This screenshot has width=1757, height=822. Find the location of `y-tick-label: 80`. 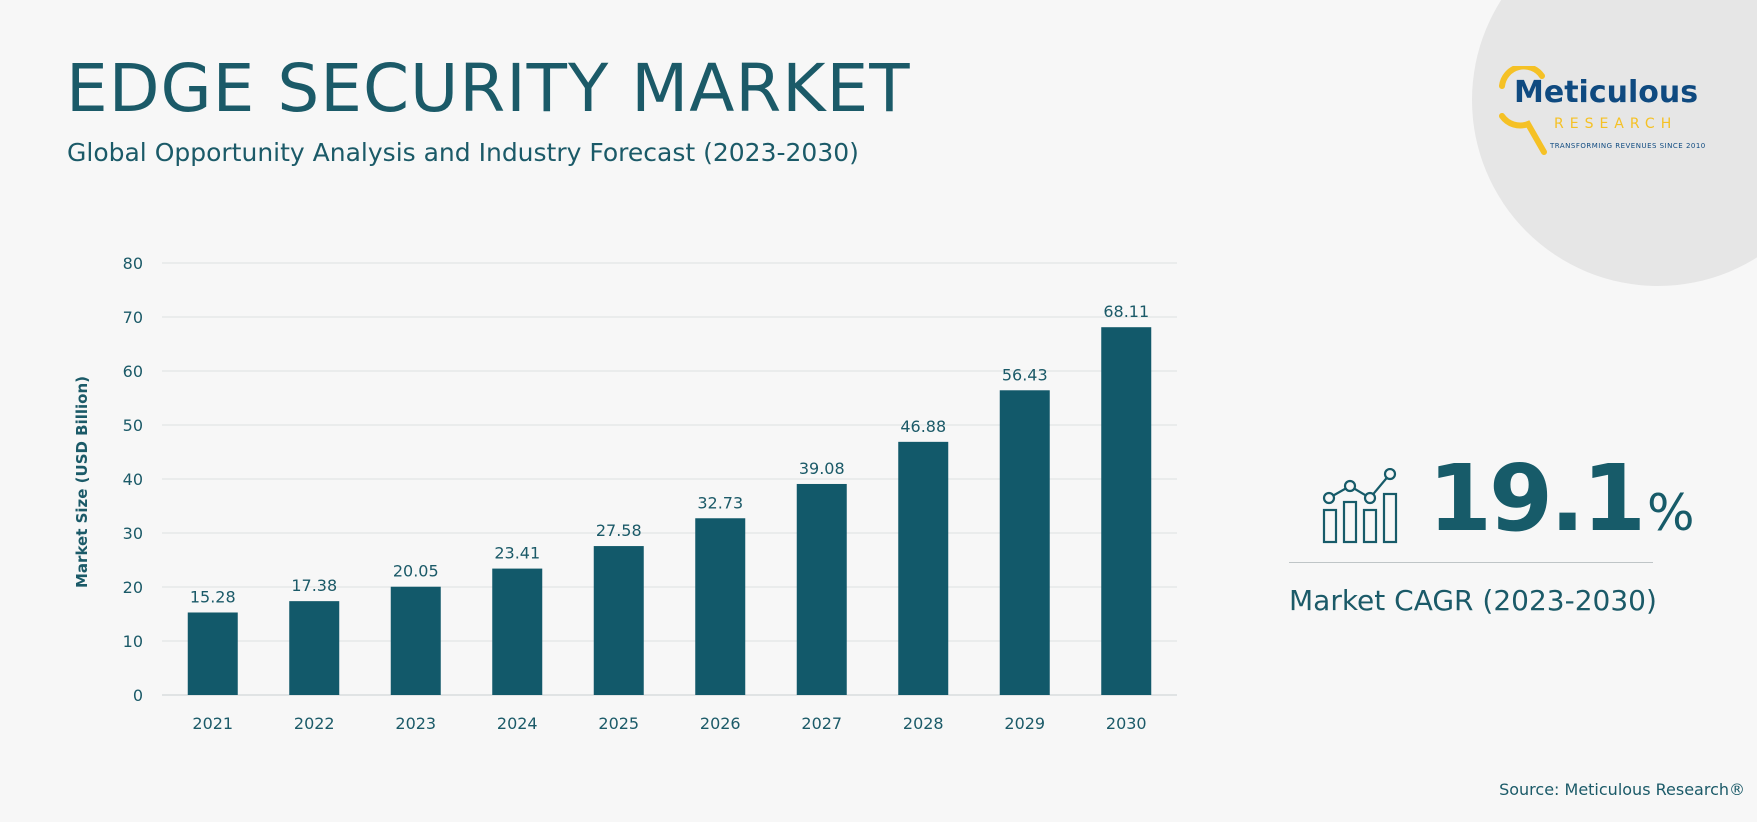

y-tick-label: 80 is located at coordinates (133, 263).